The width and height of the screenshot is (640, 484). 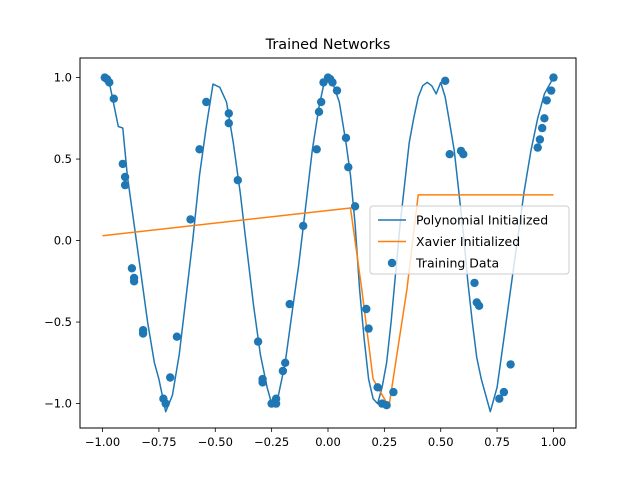 I want to click on y-tick-label: 0.0, so click(x=63, y=241).